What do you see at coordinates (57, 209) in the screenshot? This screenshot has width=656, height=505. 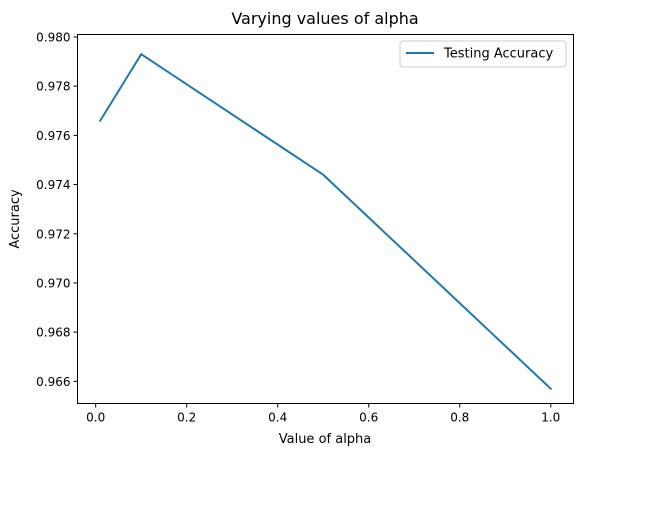 I see `y-axis-ticks: 0.966 0.968 0.970 0.972 0.974 0.976 0.978 0.980` at bounding box center [57, 209].